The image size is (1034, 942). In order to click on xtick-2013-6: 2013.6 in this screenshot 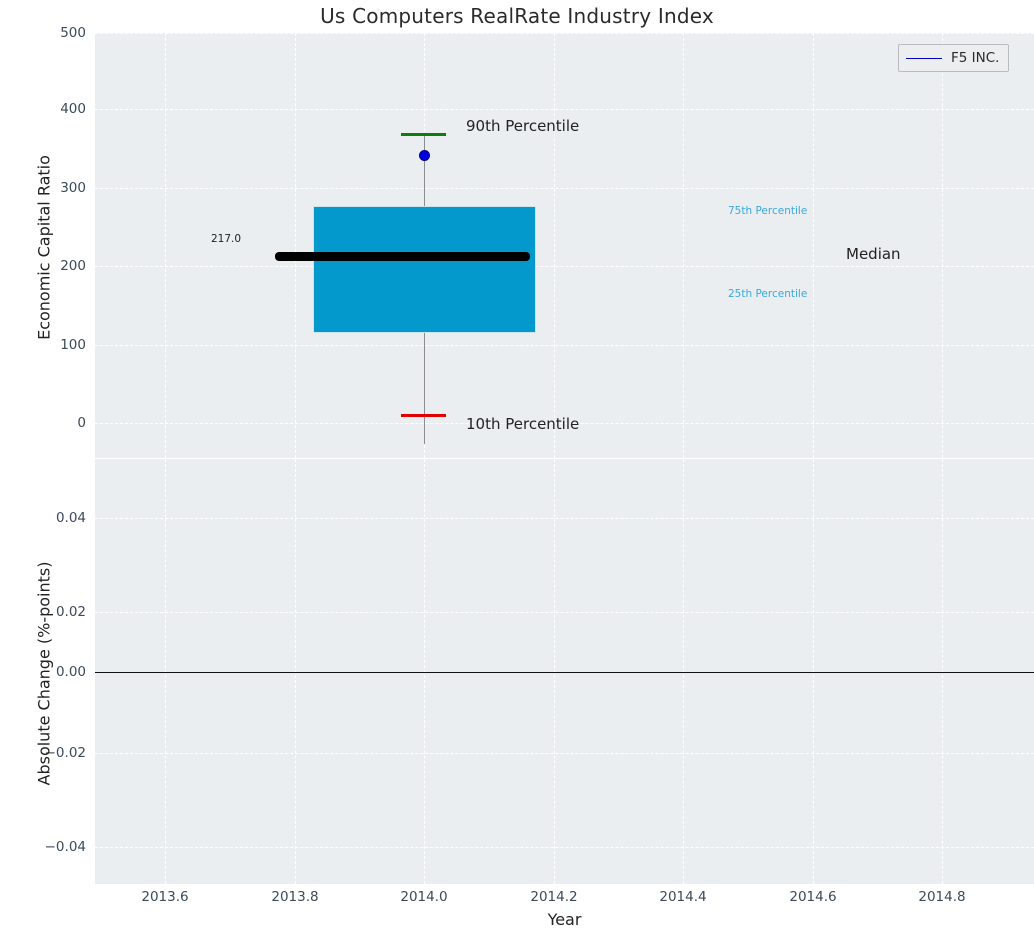, I will do `click(165, 897)`.